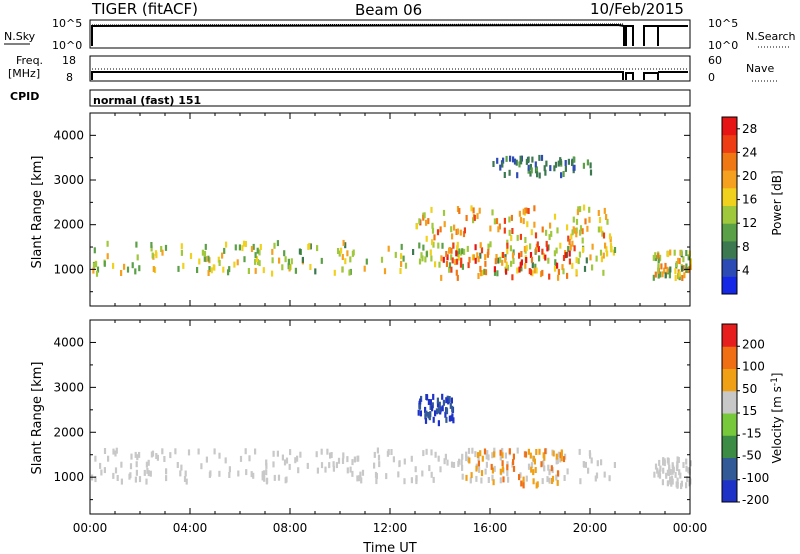  I want to click on nsearch-label: N.Search, so click(771, 36).